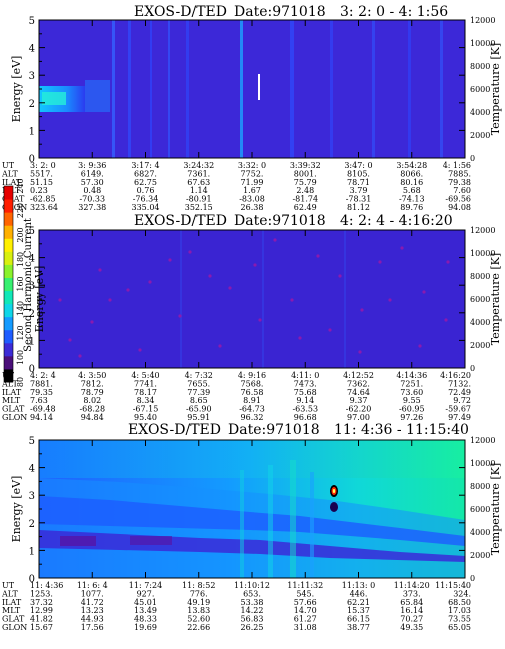 This screenshot has height=649, width=505. What do you see at coordinates (145, 602) in the screenshot?
I see `panel-3-cell: 45.01` at bounding box center [145, 602].